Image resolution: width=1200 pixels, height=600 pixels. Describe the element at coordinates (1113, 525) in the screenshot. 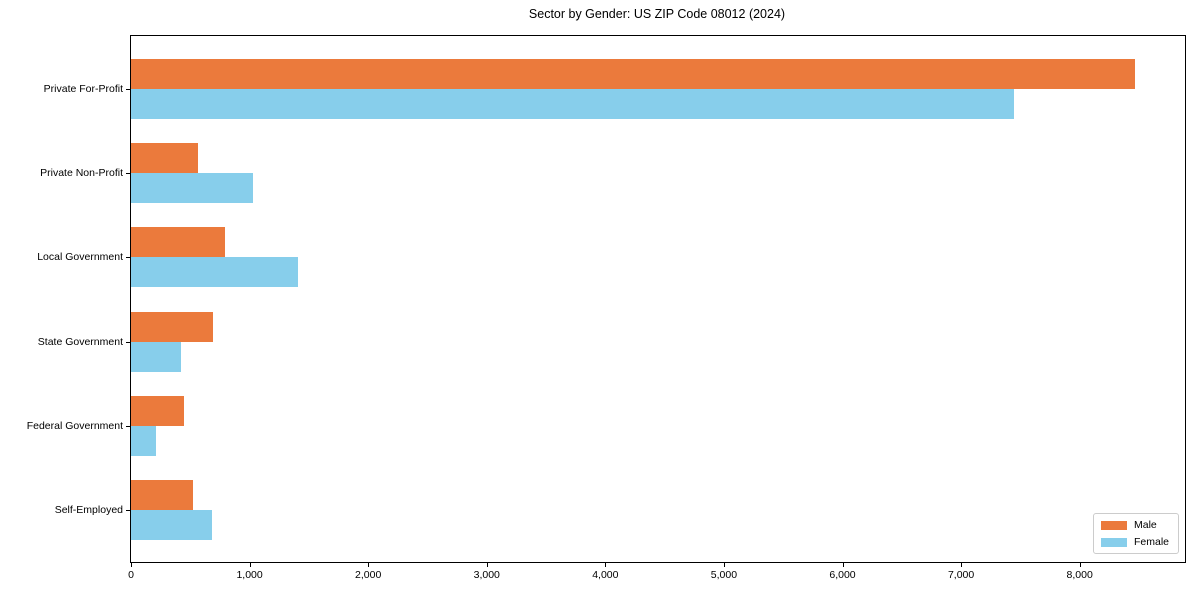

I see `legend-swatch-male` at that location.